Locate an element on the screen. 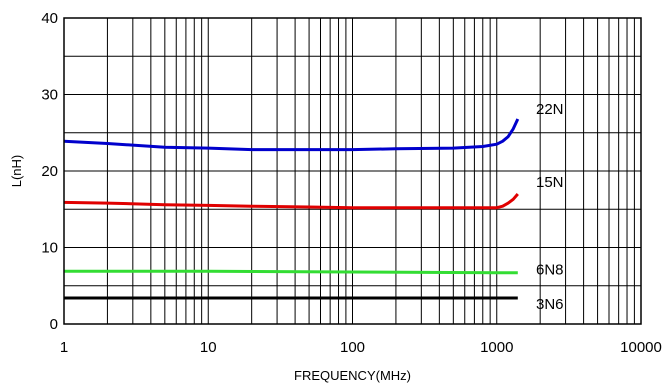 The image size is (672, 385). x-tick-label: 100 is located at coordinates (352, 347).